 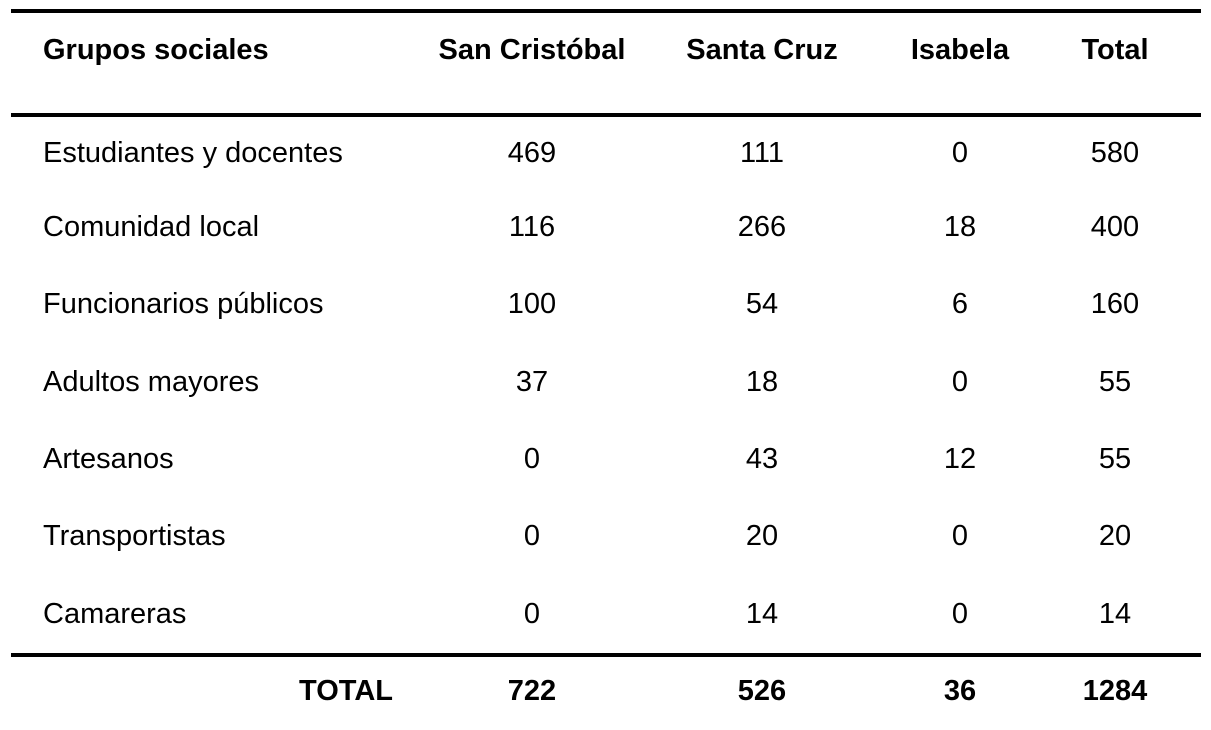 What do you see at coordinates (762, 227) in the screenshot?
I see `cell-santa-cruz: 266` at bounding box center [762, 227].